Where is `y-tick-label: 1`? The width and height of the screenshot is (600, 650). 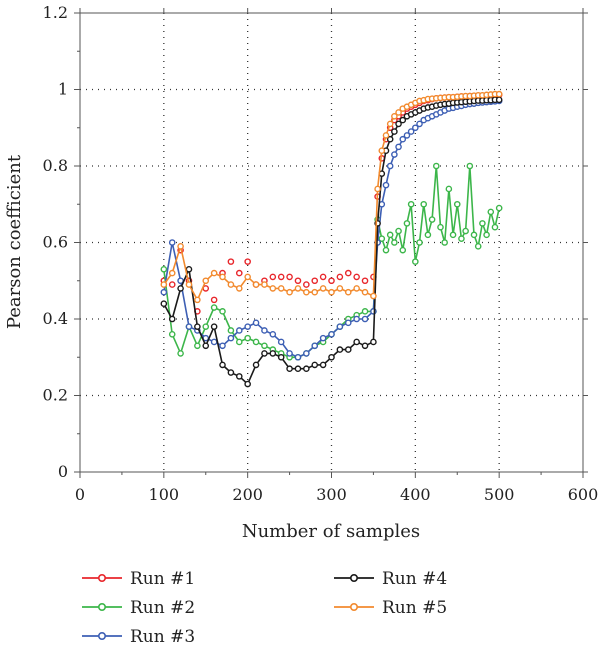 y-tick-label: 1 is located at coordinates (63, 89).